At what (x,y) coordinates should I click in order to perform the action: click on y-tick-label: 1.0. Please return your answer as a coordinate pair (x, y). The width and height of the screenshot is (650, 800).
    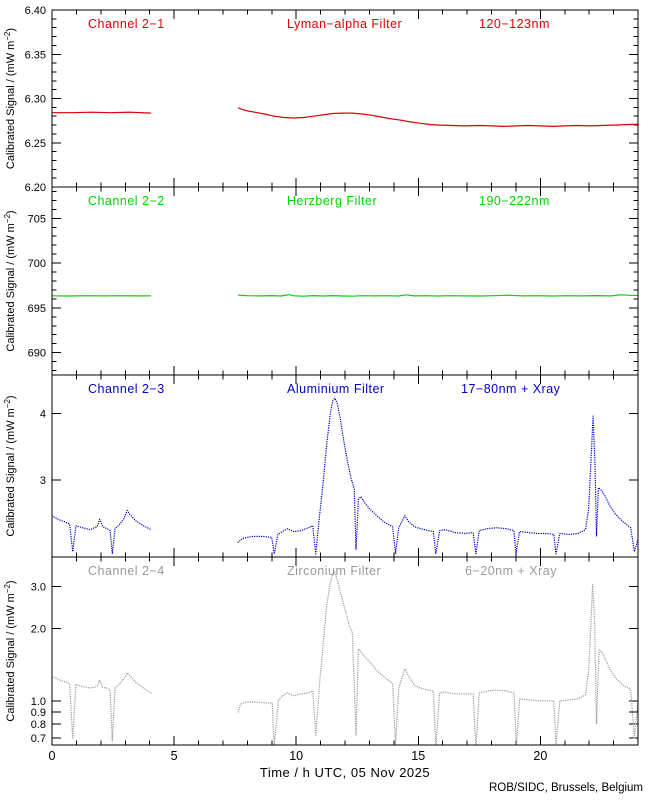
    Looking at the image, I should click on (38, 702).